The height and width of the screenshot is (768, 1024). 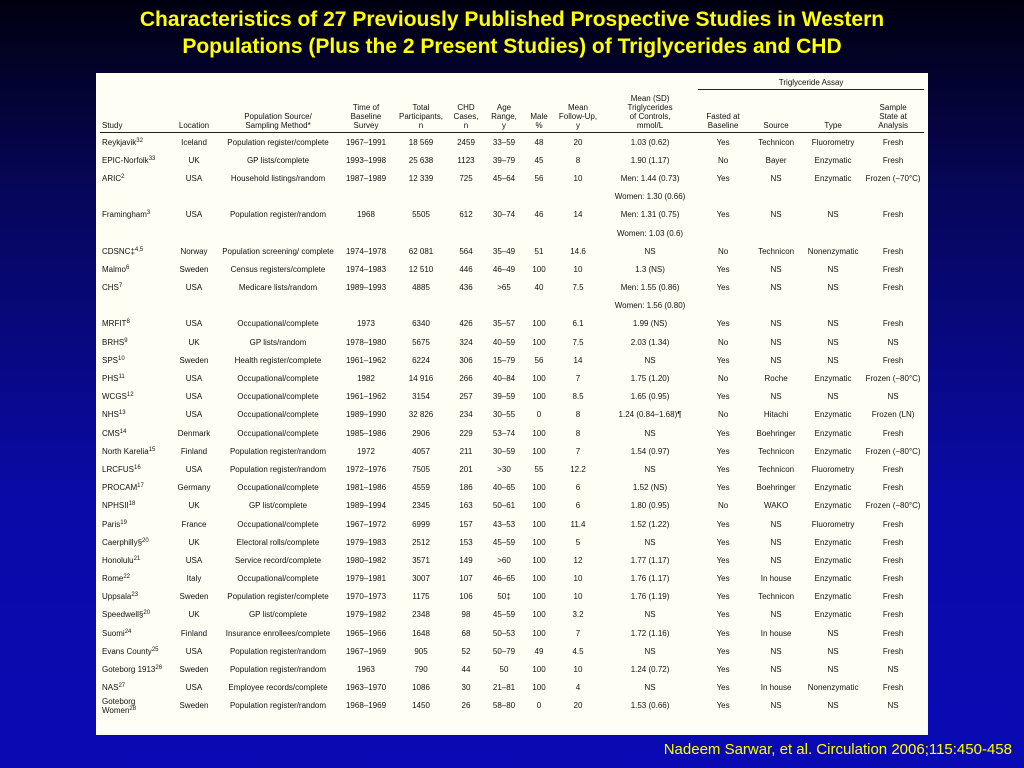 What do you see at coordinates (278, 178) in the screenshot?
I see `table-cell: Household listings/random` at bounding box center [278, 178].